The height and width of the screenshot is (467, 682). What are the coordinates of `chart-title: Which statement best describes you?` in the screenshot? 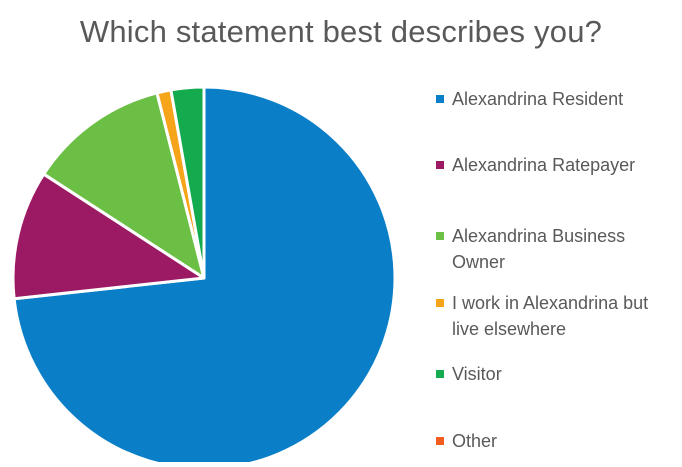 It's located at (341, 31).